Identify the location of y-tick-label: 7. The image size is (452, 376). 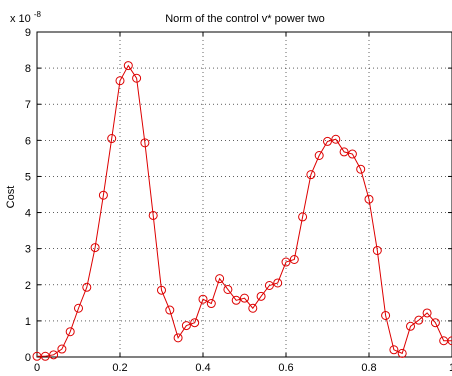
(28, 105).